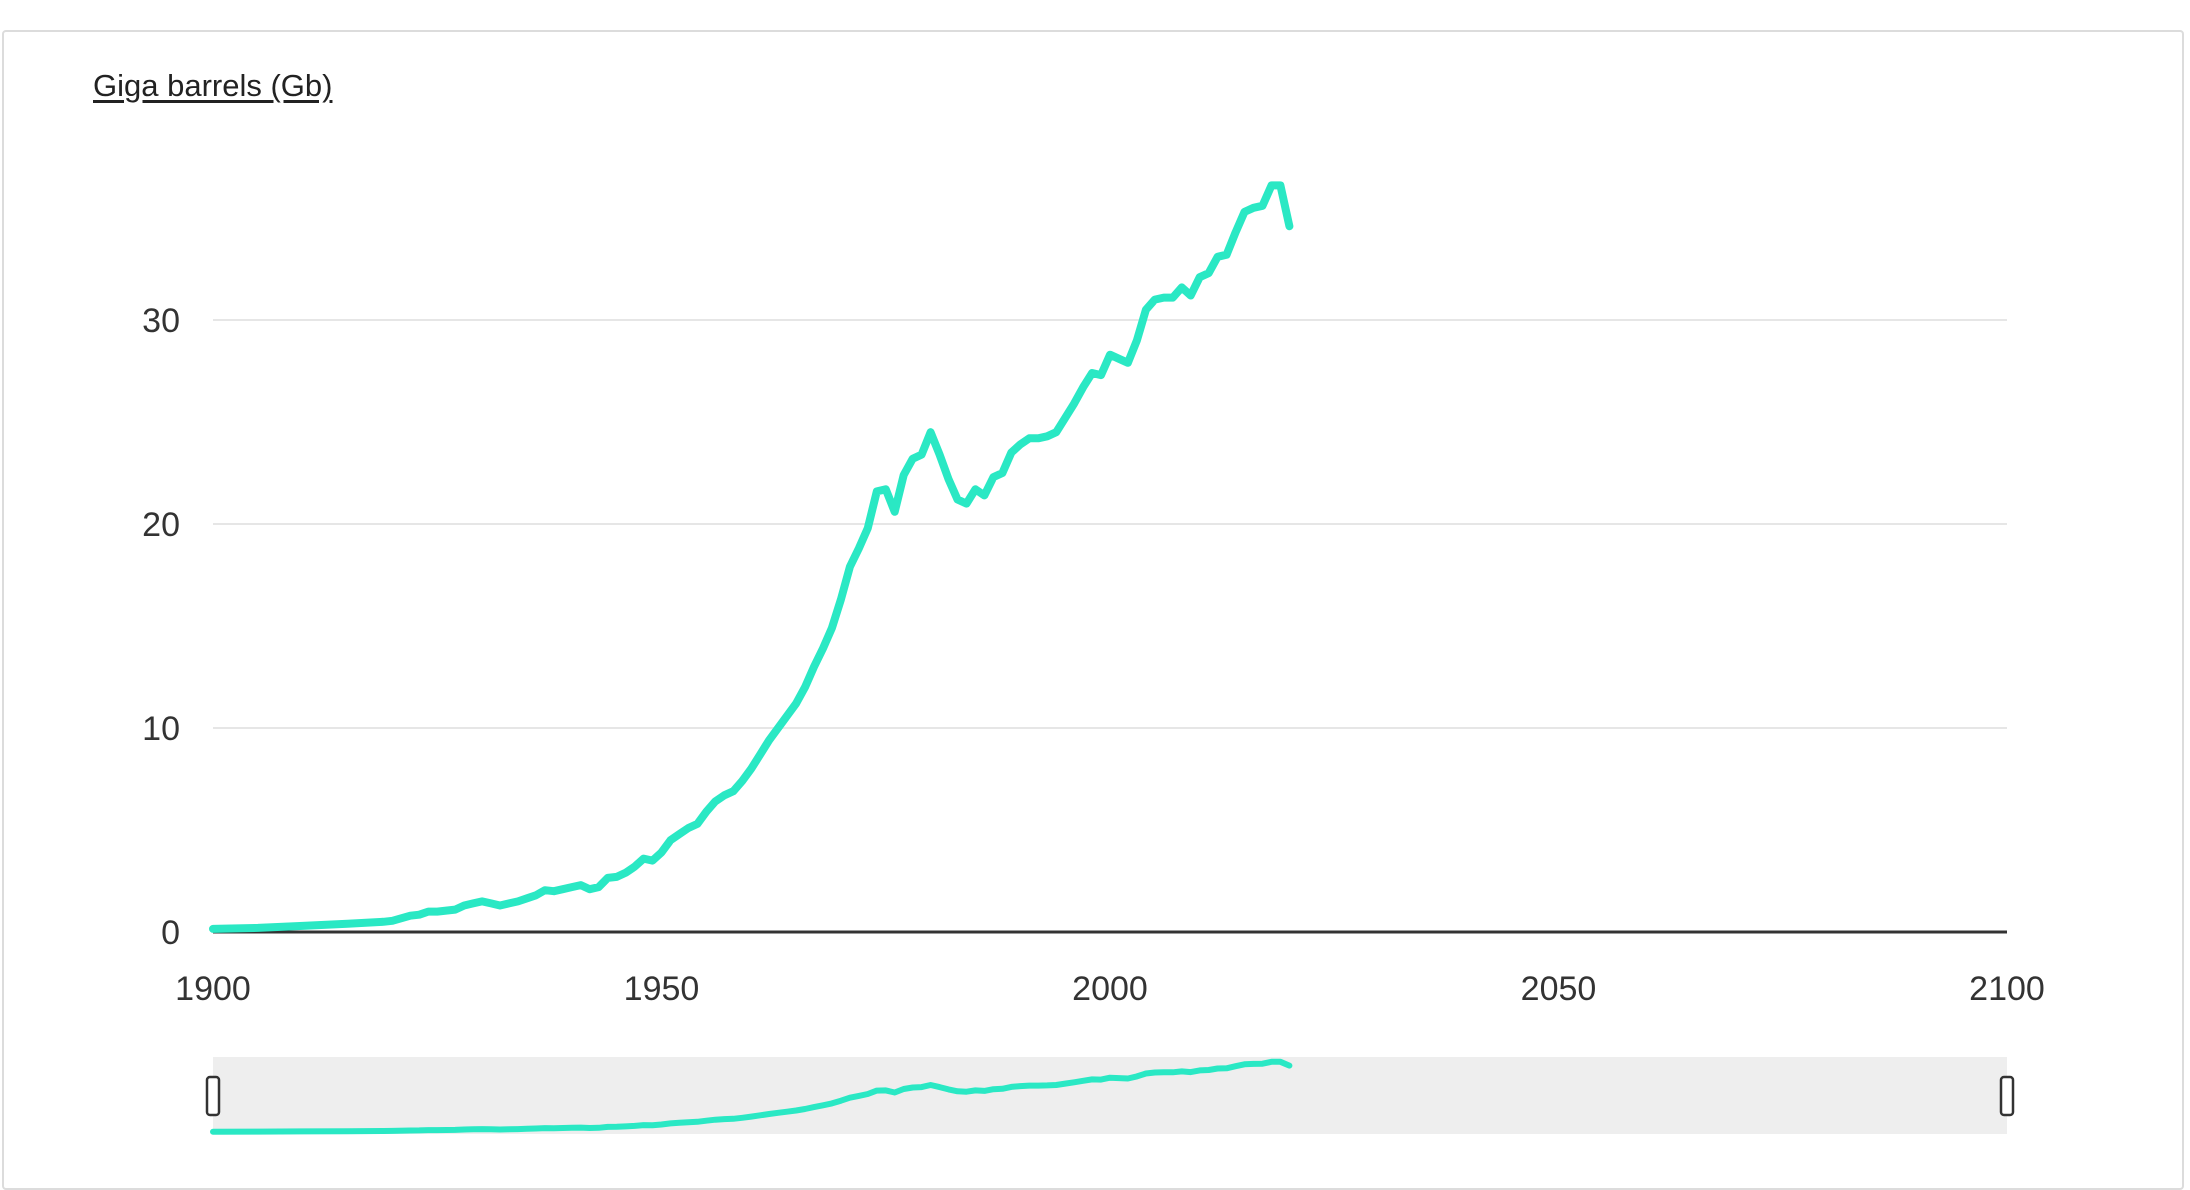 This screenshot has height=1190, width=2190. I want to click on x-tick-label: 1900, so click(213, 989).